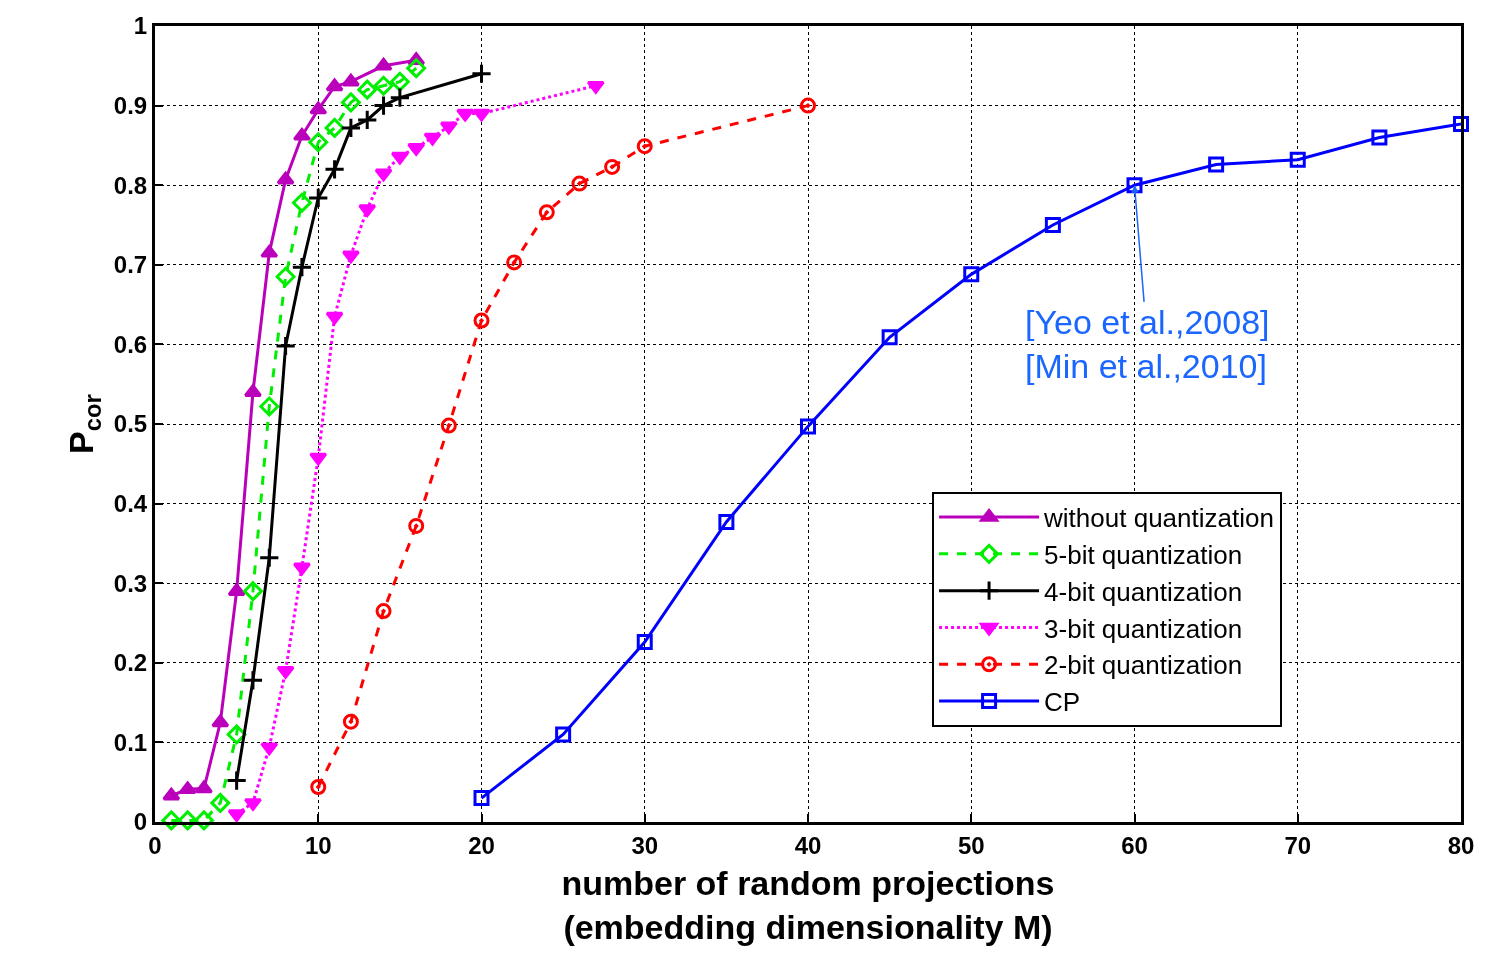 This screenshot has width=1486, height=962. I want to click on y-tick-label: 0.6, so click(130, 344).